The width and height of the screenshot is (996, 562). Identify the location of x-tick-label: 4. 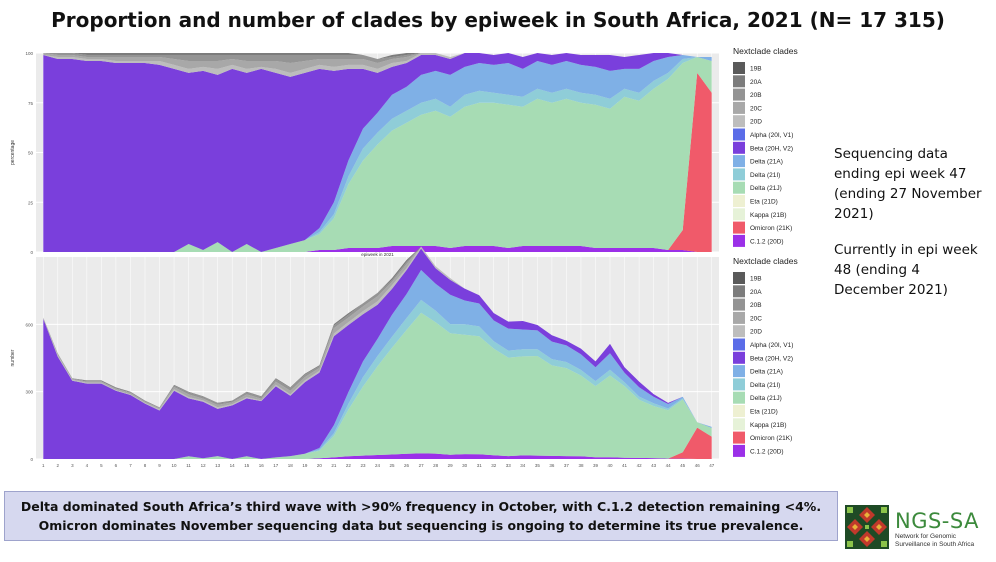
(87, 465).